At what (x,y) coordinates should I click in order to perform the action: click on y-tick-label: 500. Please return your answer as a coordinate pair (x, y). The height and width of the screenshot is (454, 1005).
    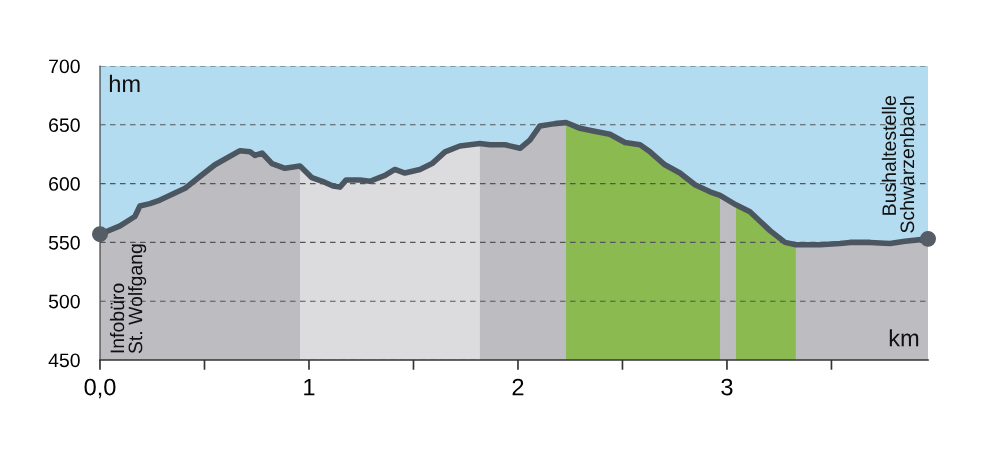
    Looking at the image, I should click on (64, 301).